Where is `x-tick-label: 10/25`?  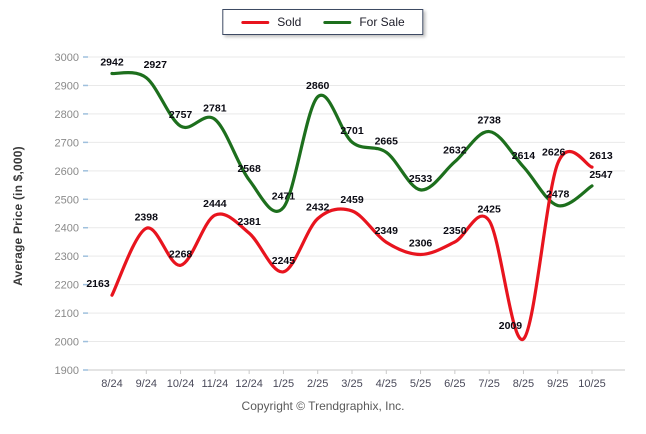 x-tick-label: 10/25 is located at coordinates (592, 384).